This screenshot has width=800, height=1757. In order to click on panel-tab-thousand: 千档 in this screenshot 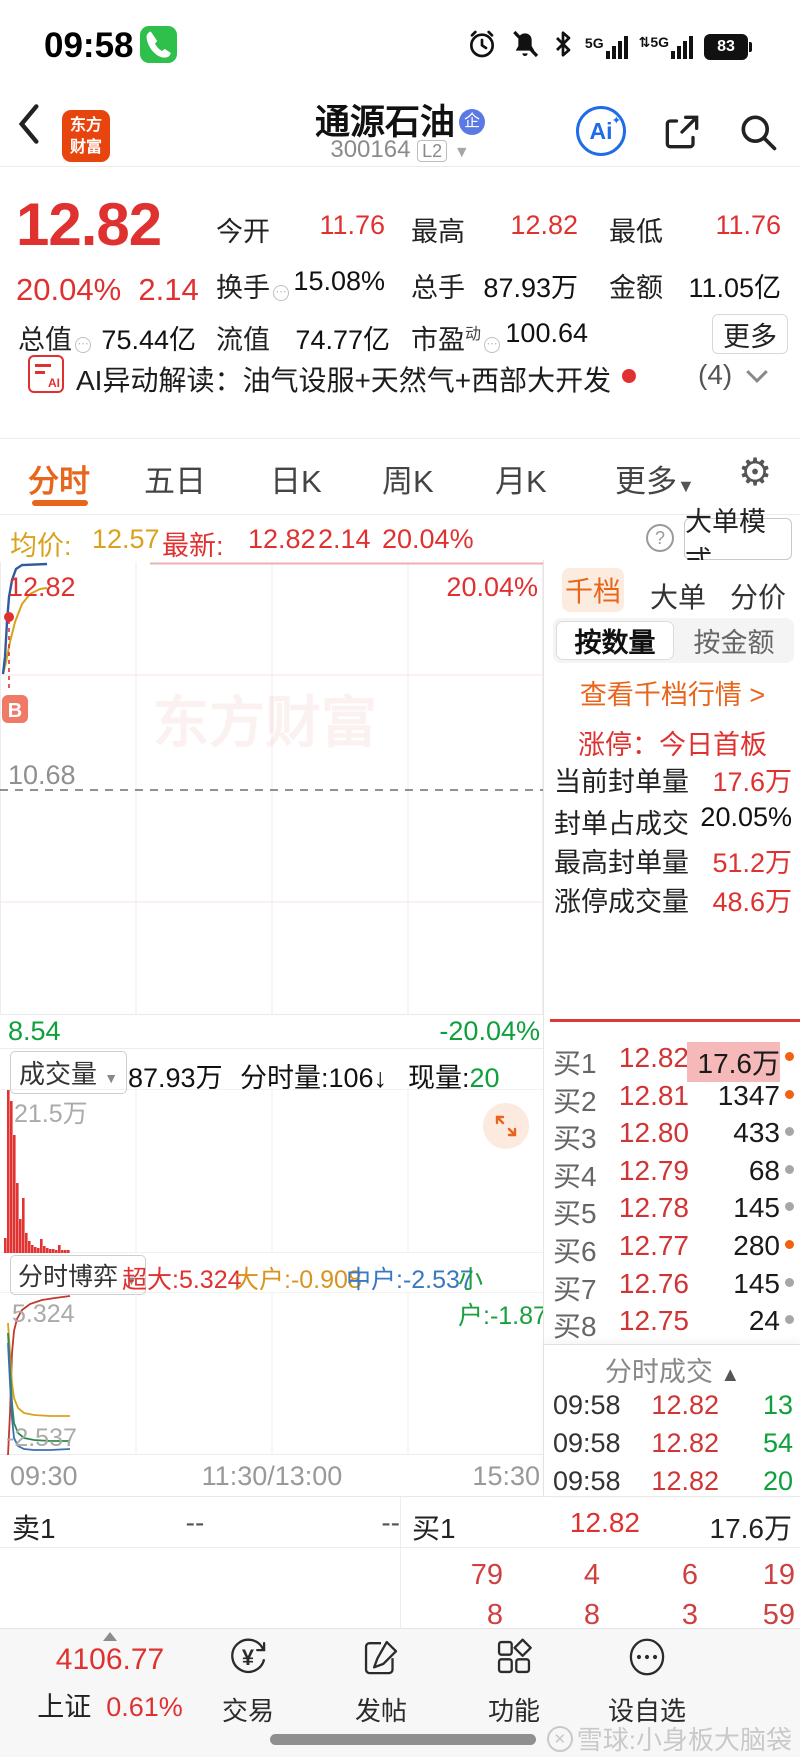, I will do `click(593, 590)`.